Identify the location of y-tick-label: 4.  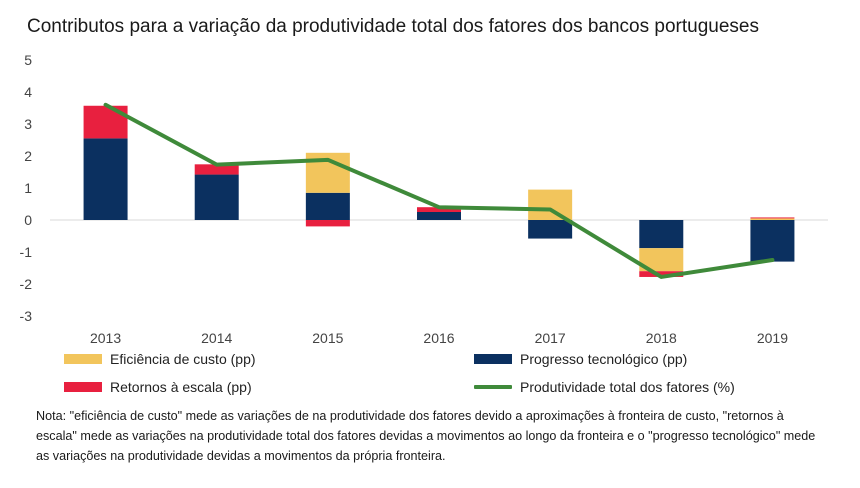
(28, 92).